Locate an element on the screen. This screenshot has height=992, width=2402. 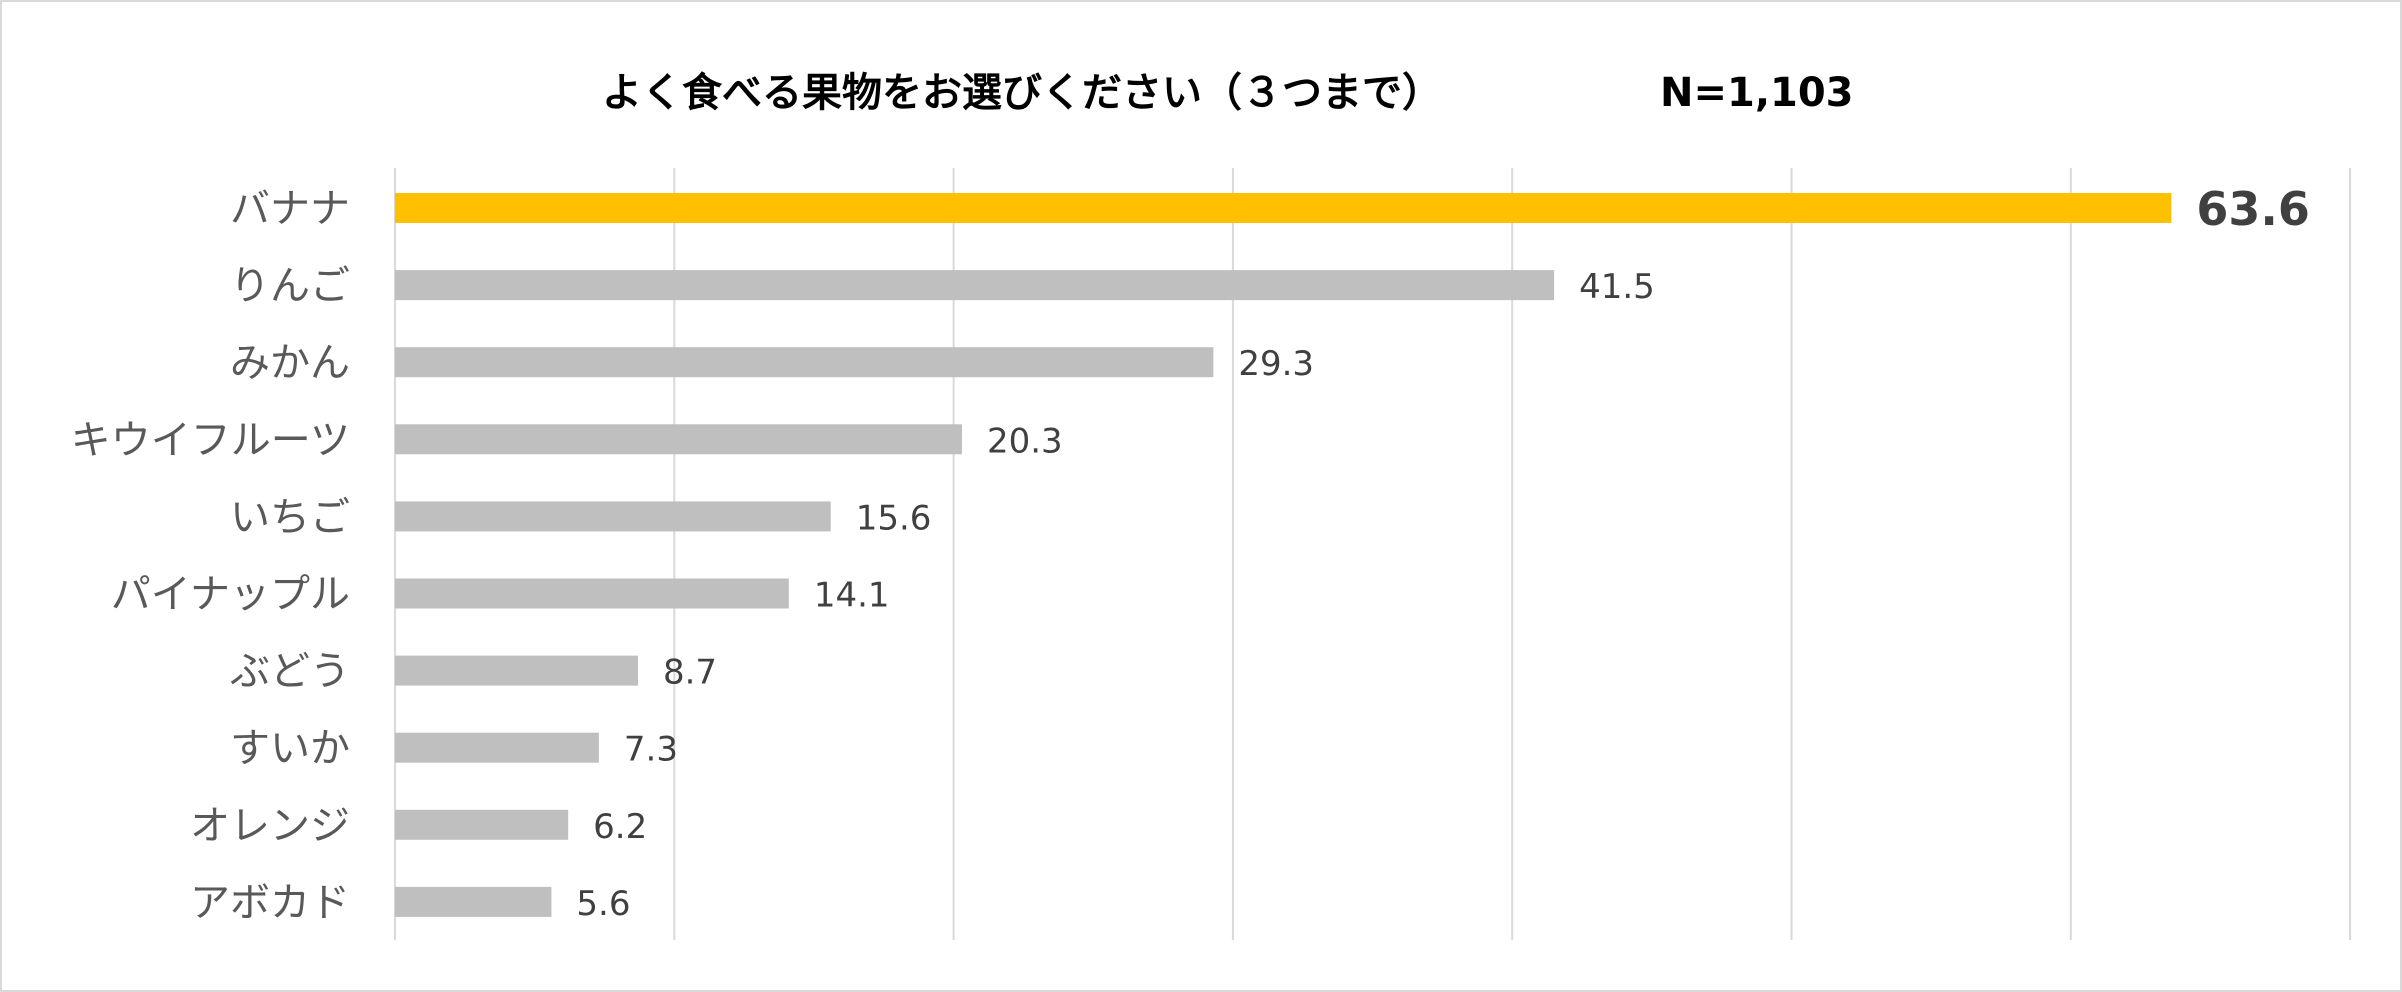
category-label-6: ぶどう is located at coordinates (290, 672).